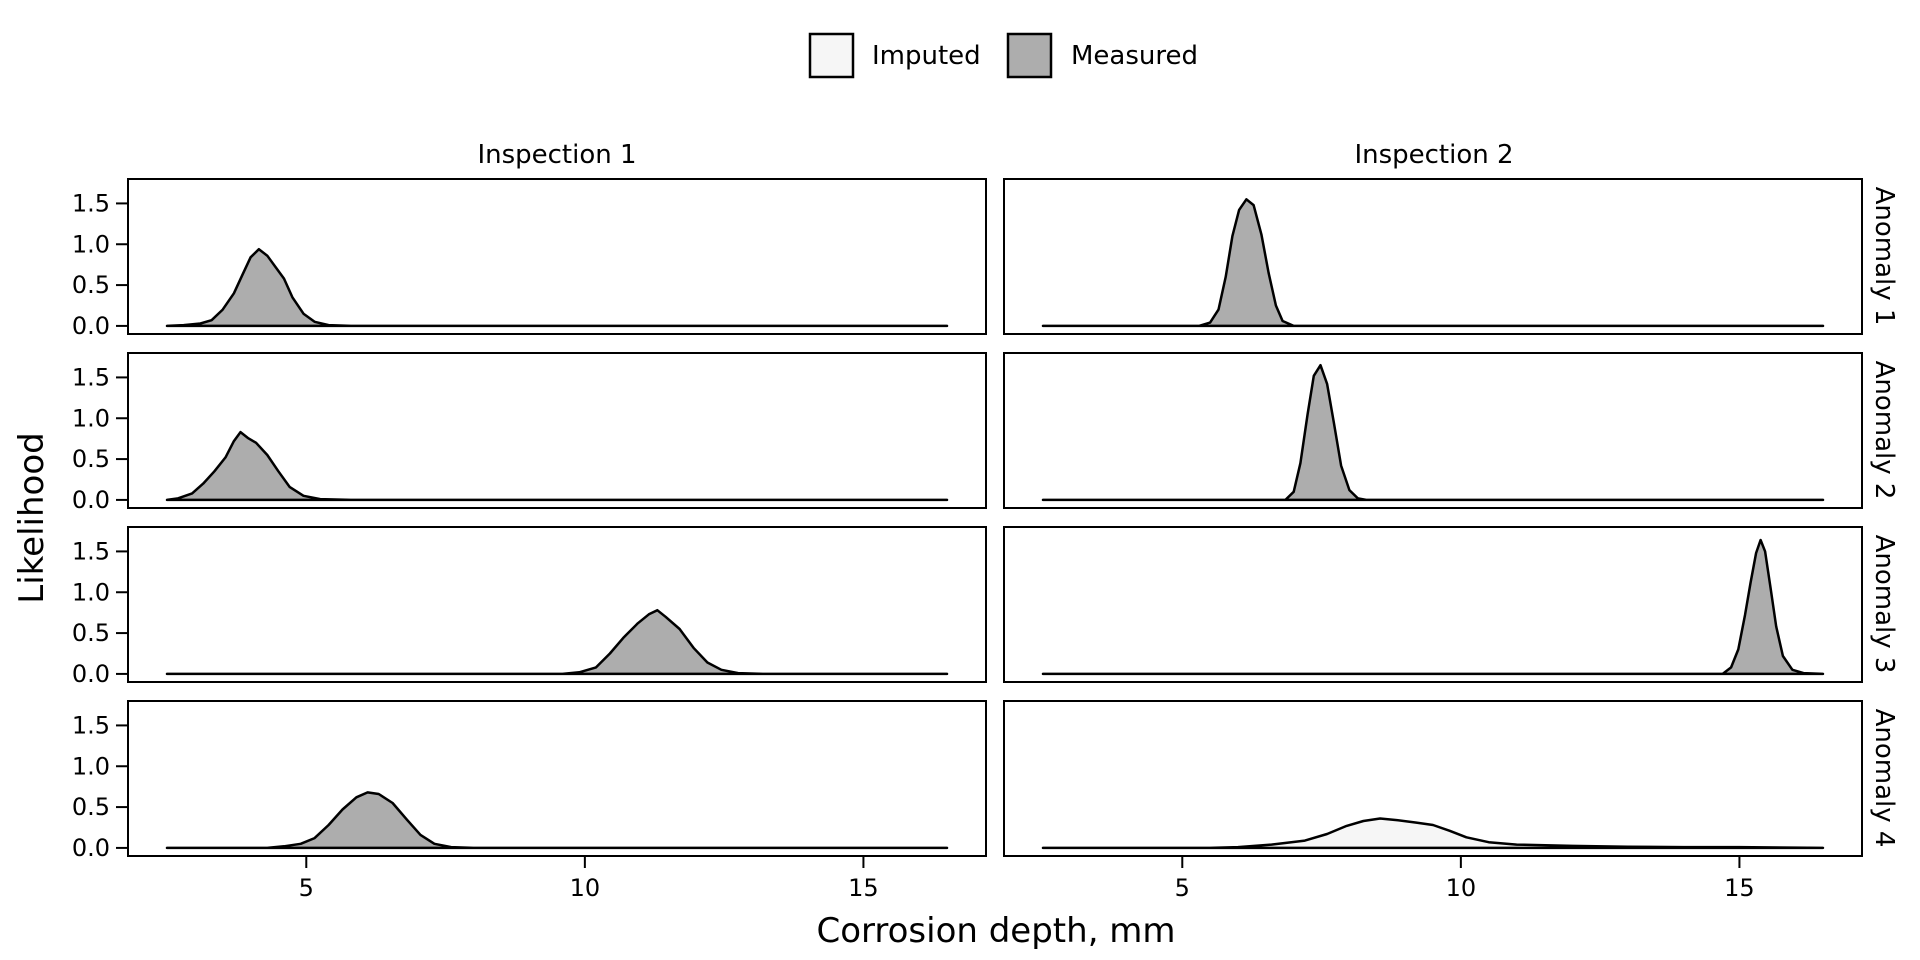  Describe the element at coordinates (1003, 55) in the screenshot. I see `legend: Imputed Measured` at that location.